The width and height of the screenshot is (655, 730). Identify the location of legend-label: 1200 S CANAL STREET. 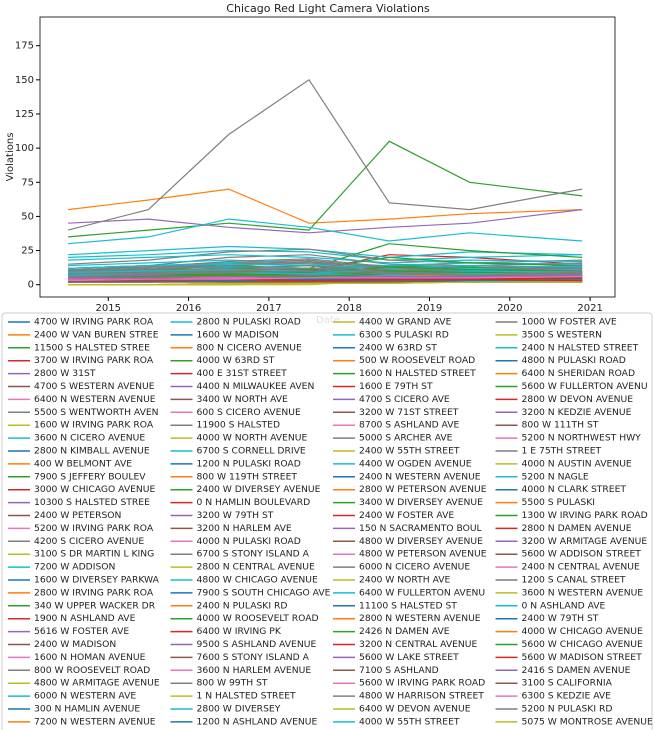
(574, 580).